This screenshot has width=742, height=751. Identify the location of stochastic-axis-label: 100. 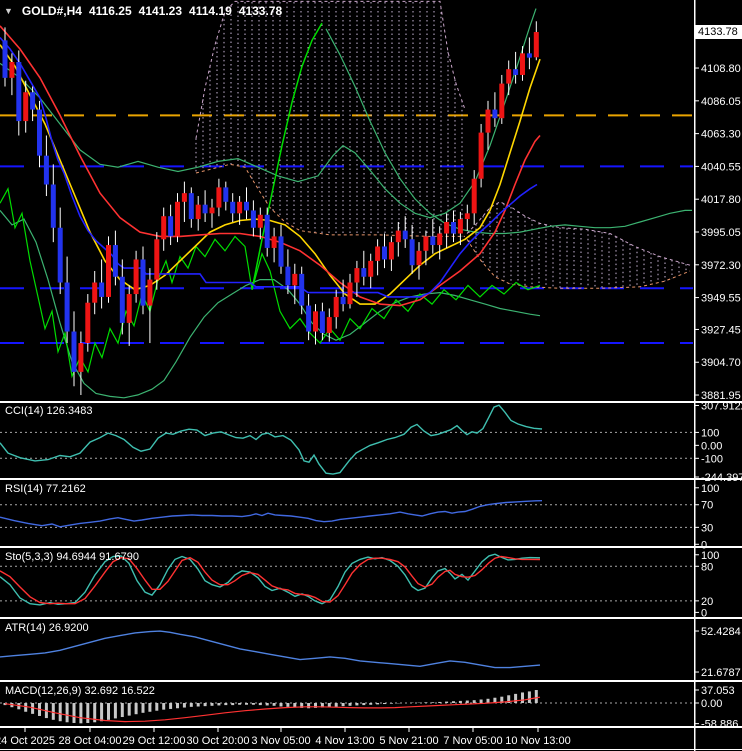
(710, 556).